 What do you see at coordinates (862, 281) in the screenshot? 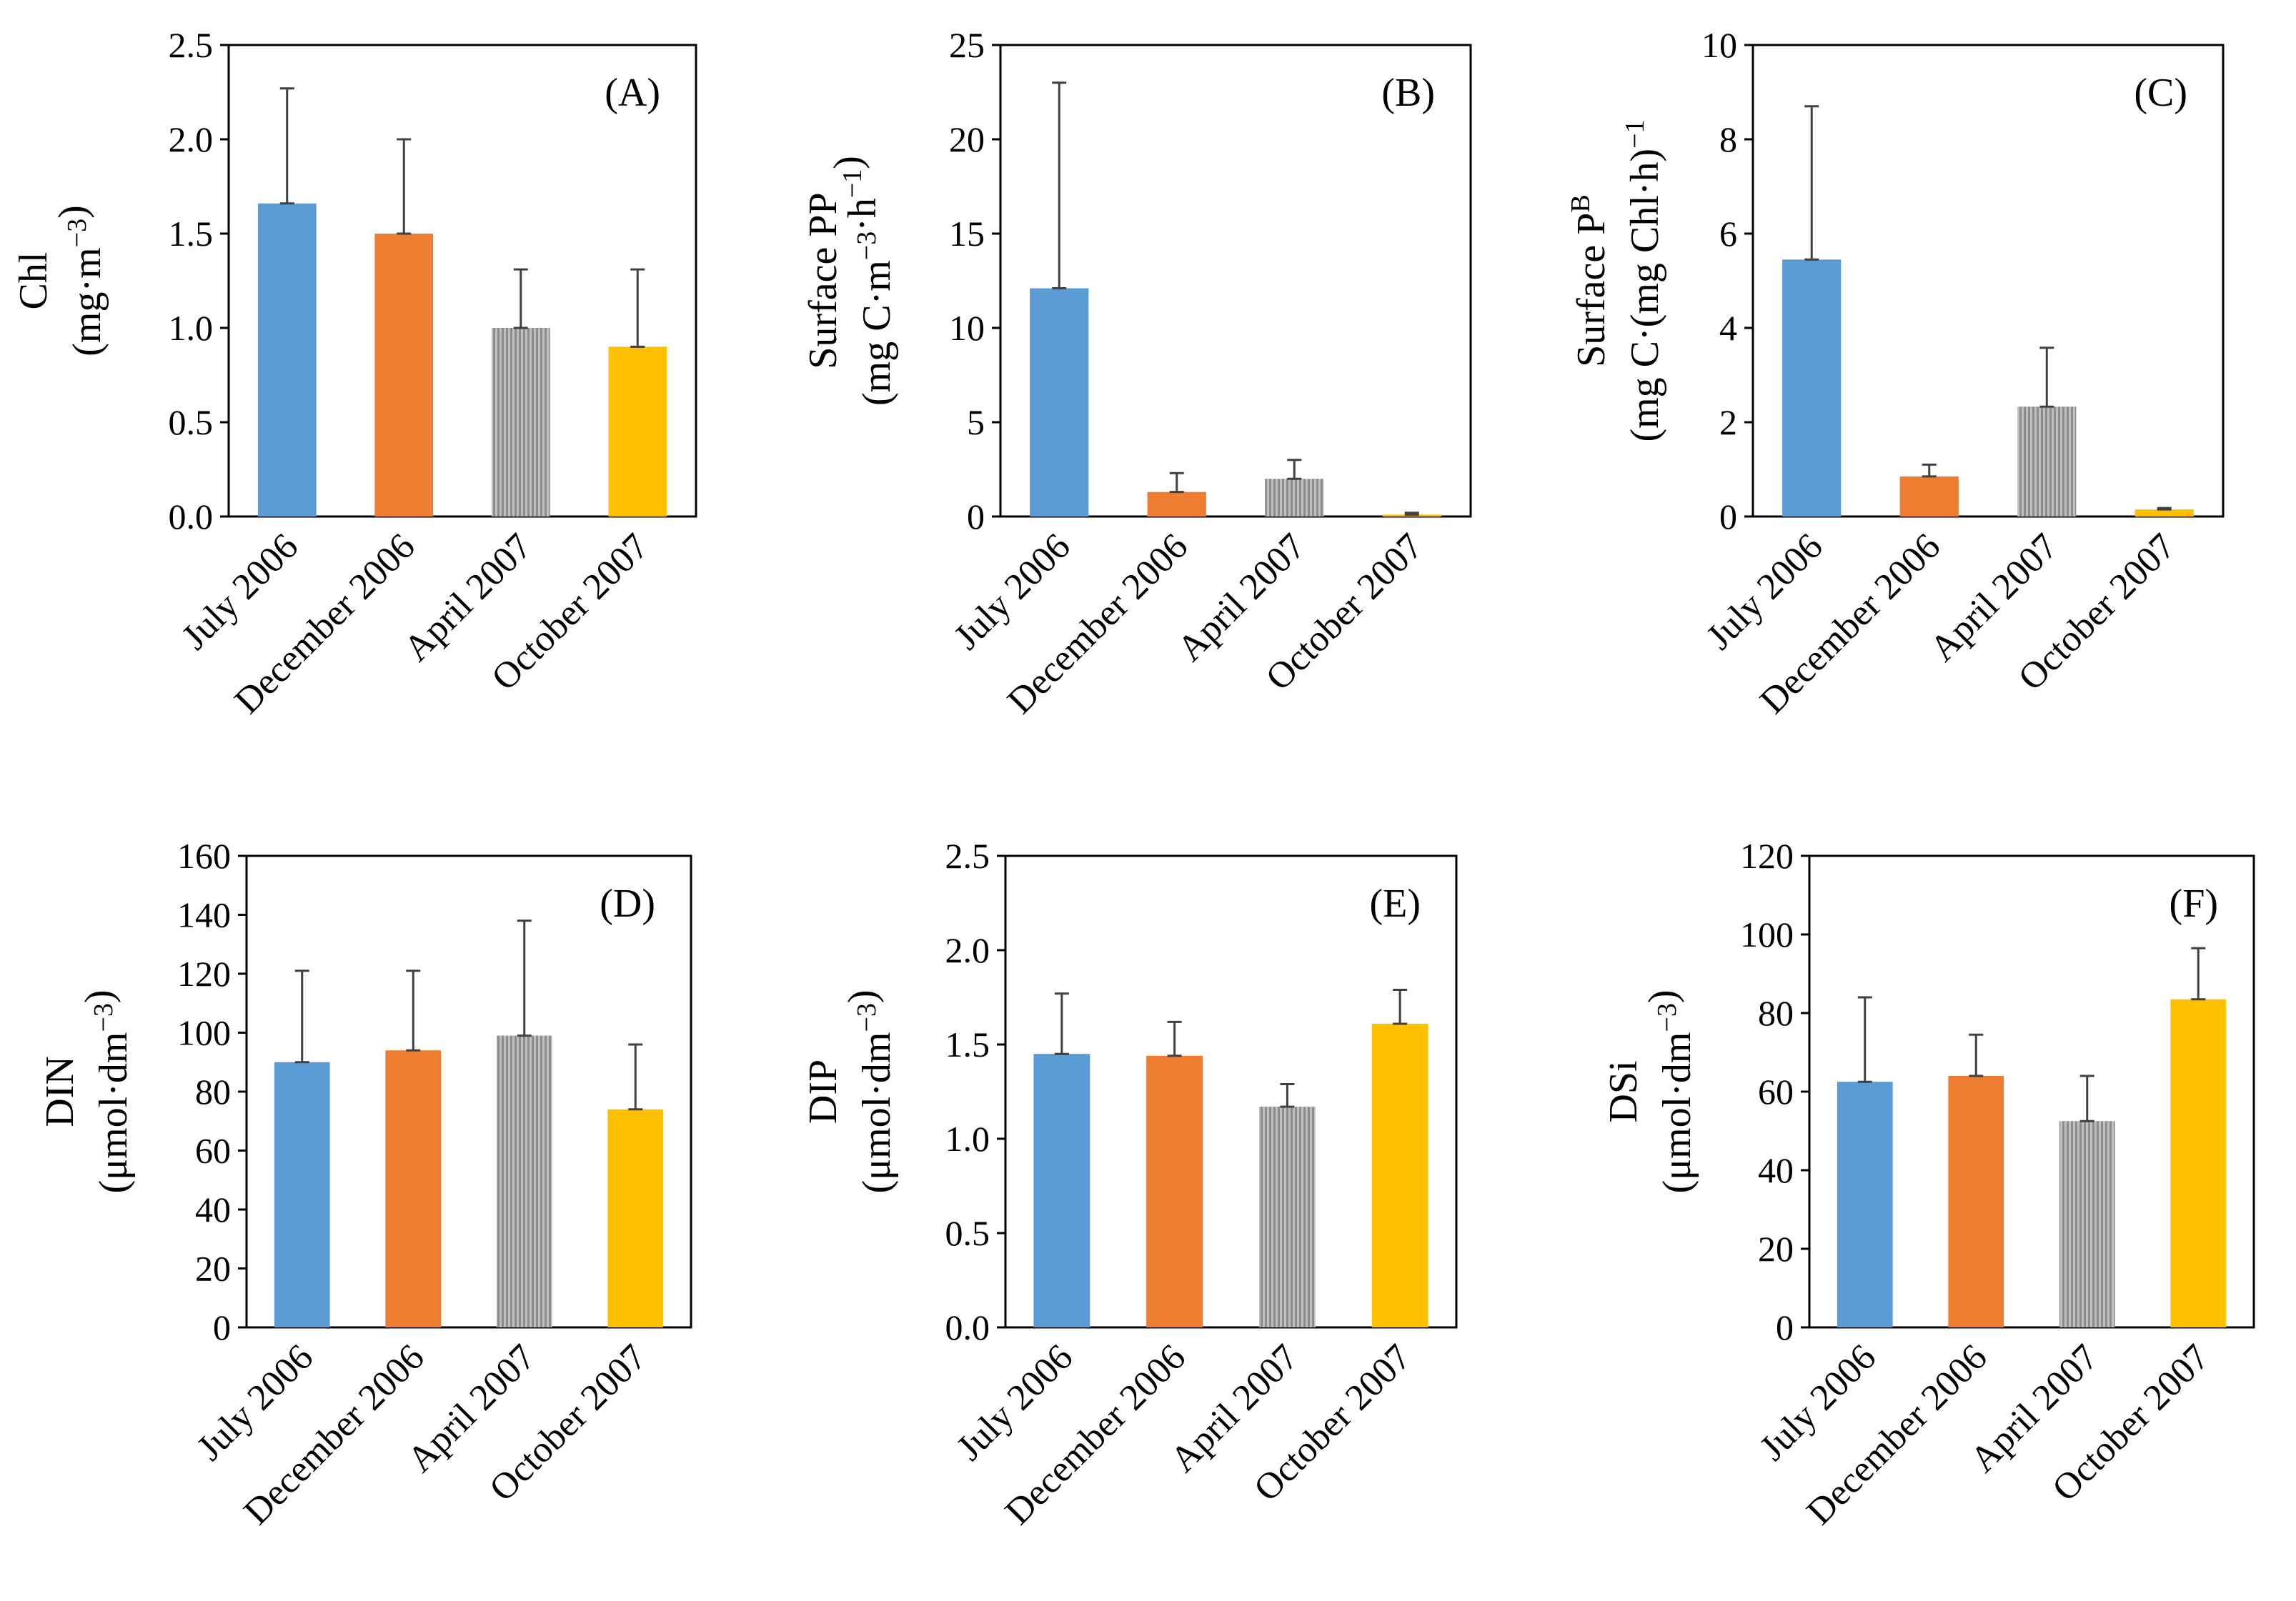
I see `y-axis-unit: (mg C·m−3·h−1)` at bounding box center [862, 281].